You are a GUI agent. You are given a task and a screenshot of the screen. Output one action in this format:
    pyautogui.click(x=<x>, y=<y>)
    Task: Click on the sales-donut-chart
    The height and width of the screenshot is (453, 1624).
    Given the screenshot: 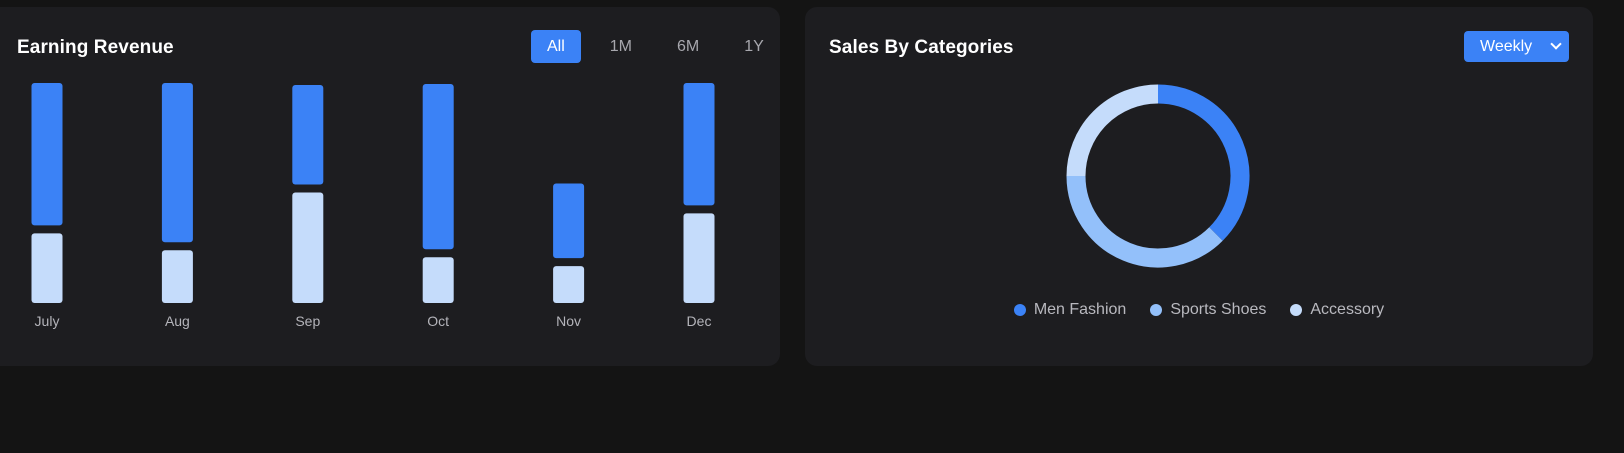 What is the action you would take?
    pyautogui.click(x=1158, y=176)
    